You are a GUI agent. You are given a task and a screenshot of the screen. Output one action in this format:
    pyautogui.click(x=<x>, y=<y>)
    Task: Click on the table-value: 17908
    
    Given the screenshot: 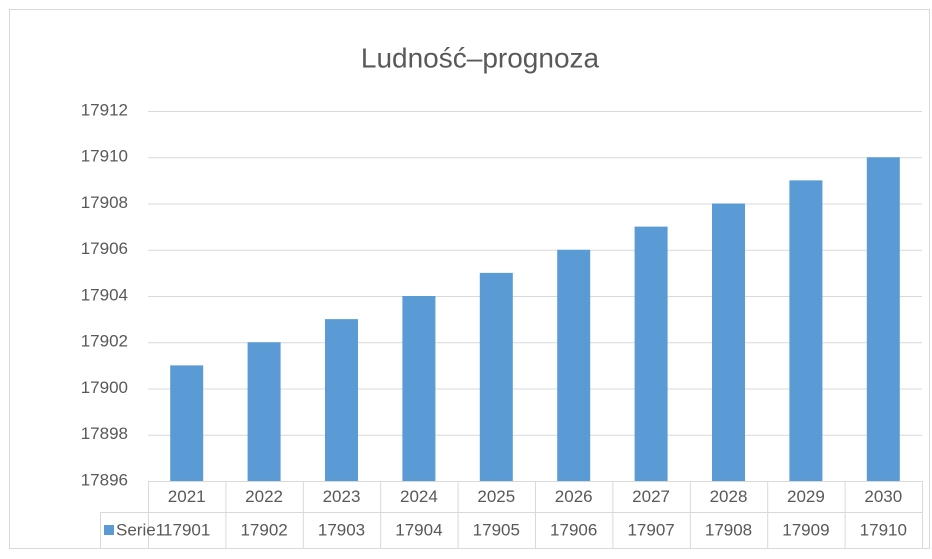 What is the action you would take?
    pyautogui.click(x=728, y=529)
    